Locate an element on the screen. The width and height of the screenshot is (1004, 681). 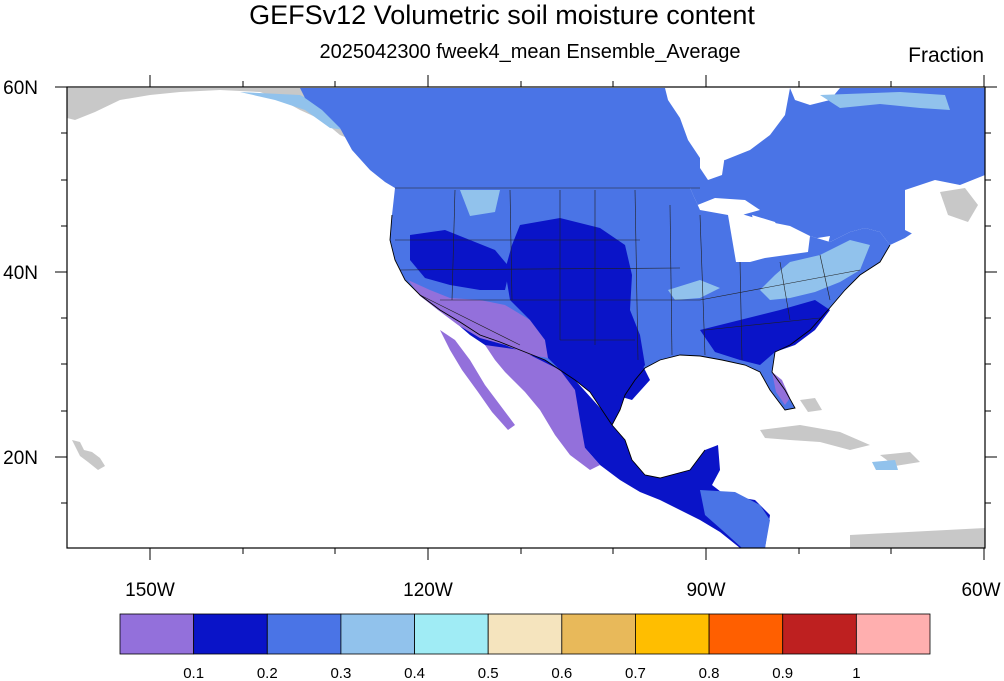
colorbar-label: 0.9 is located at coordinates (782, 673).